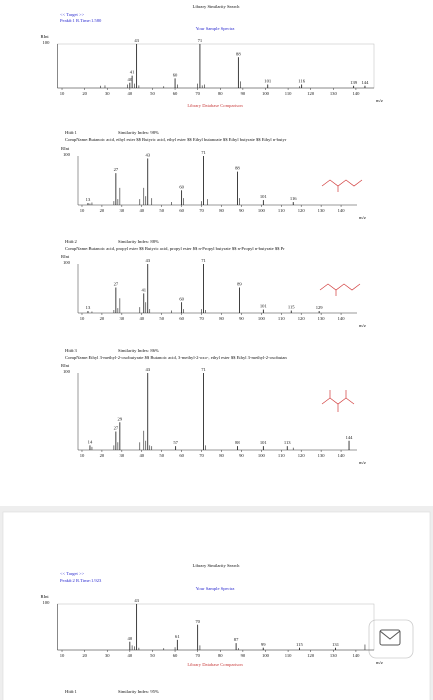 The image size is (433, 700). What do you see at coordinates (138, 691) in the screenshot?
I see `similarity-index: Similarity Index: 95%` at bounding box center [138, 691].